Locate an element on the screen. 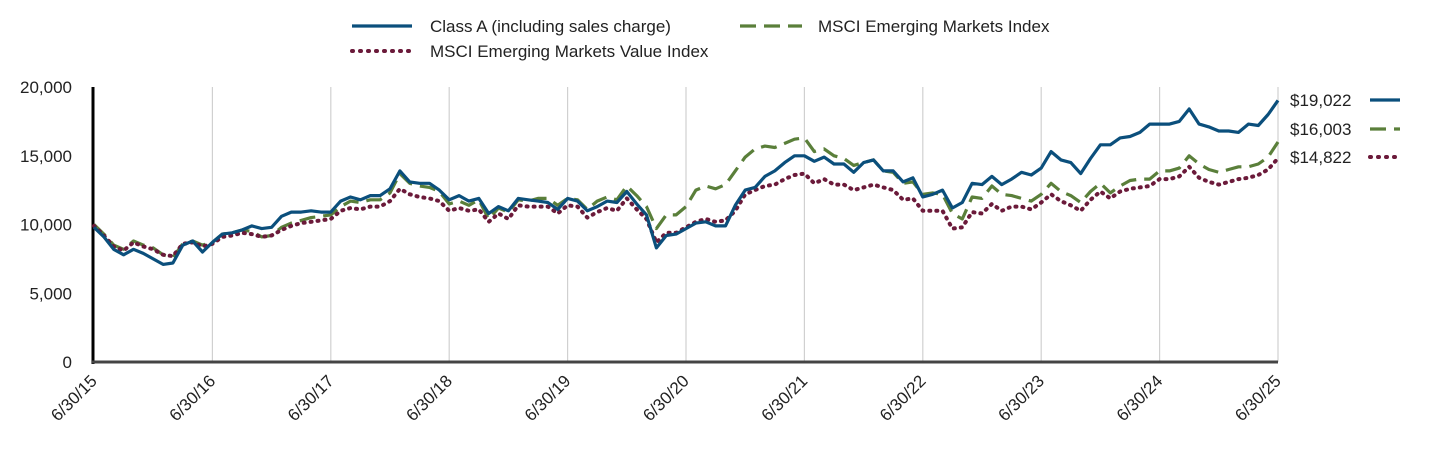 The width and height of the screenshot is (1440, 468). y-tick-label: 20,000 is located at coordinates (46, 87).